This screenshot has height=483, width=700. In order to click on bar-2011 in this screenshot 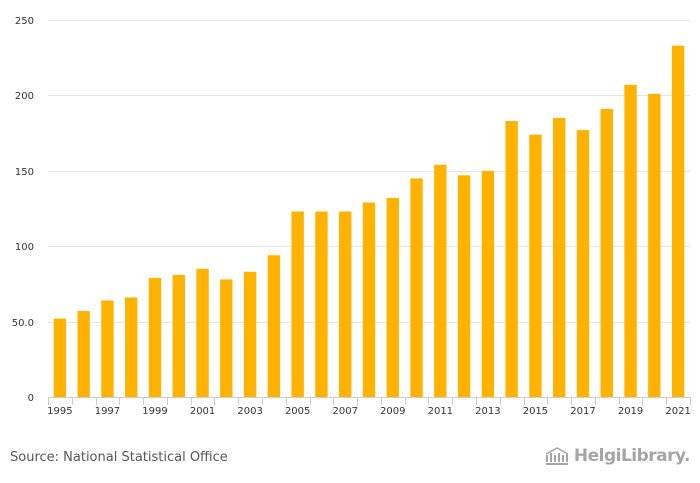, I will do `click(440, 280)`.